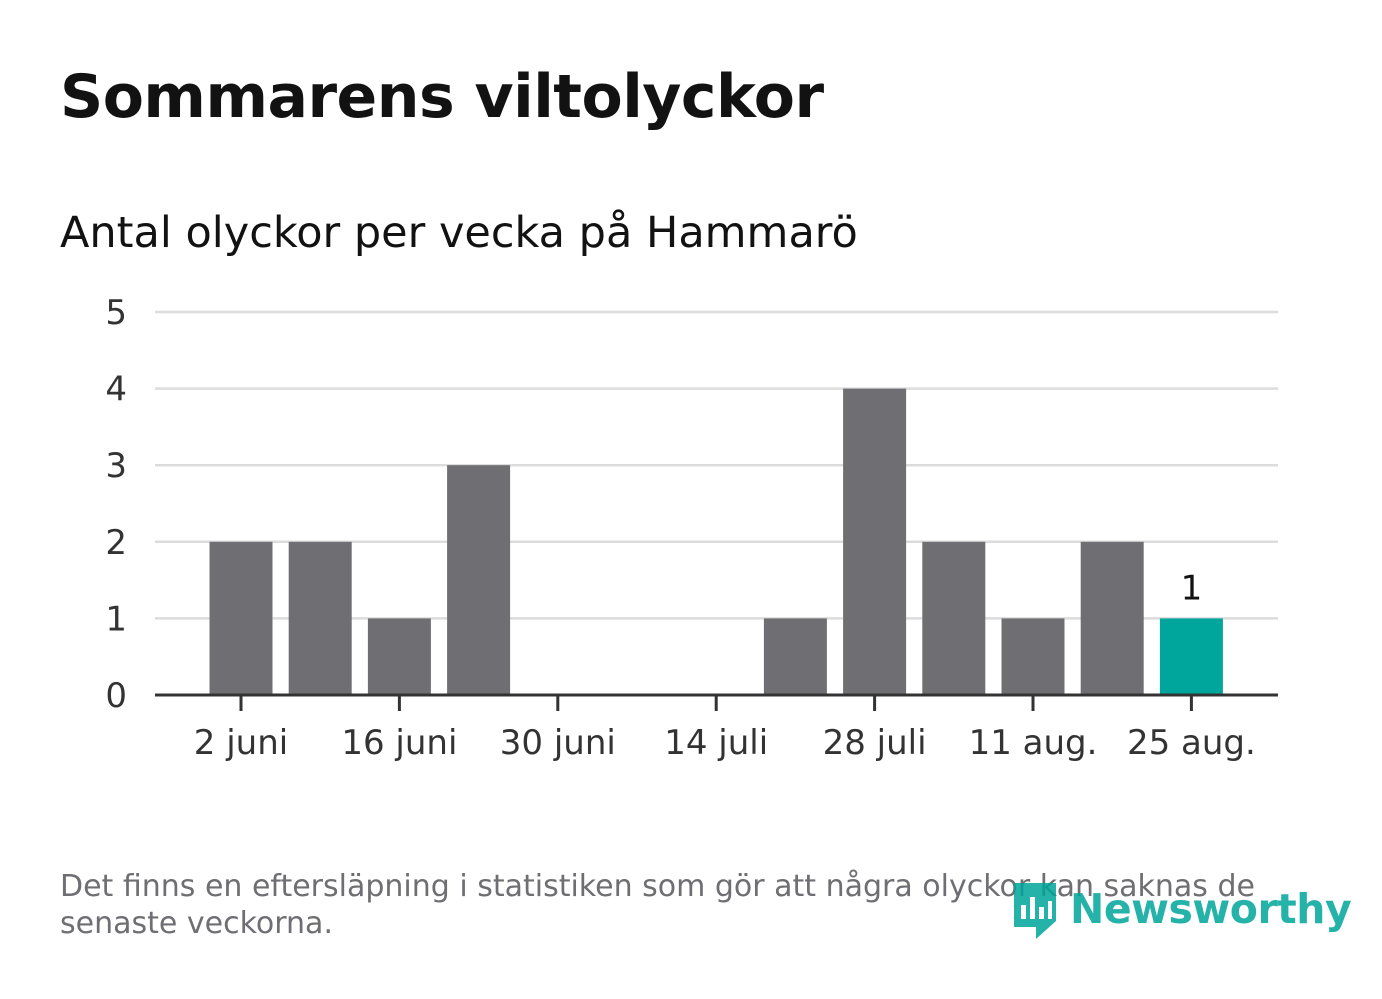  Describe the element at coordinates (116, 466) in the screenshot. I see `y-tick-label: 3` at that location.